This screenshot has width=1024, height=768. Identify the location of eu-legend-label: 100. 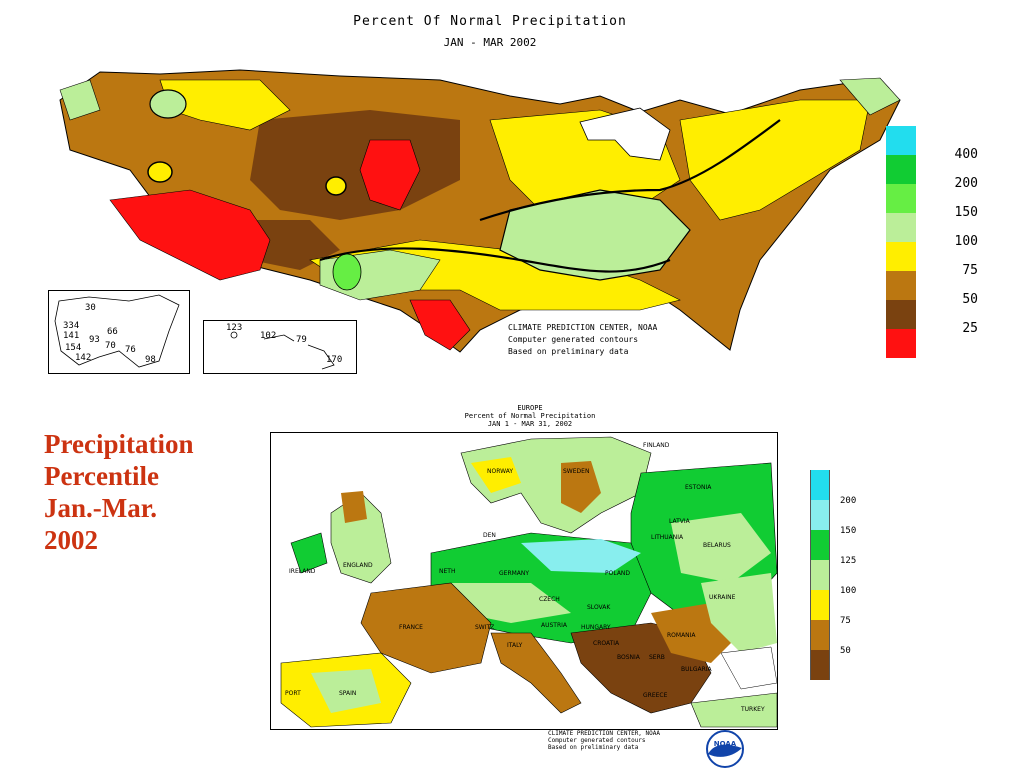
(848, 591).